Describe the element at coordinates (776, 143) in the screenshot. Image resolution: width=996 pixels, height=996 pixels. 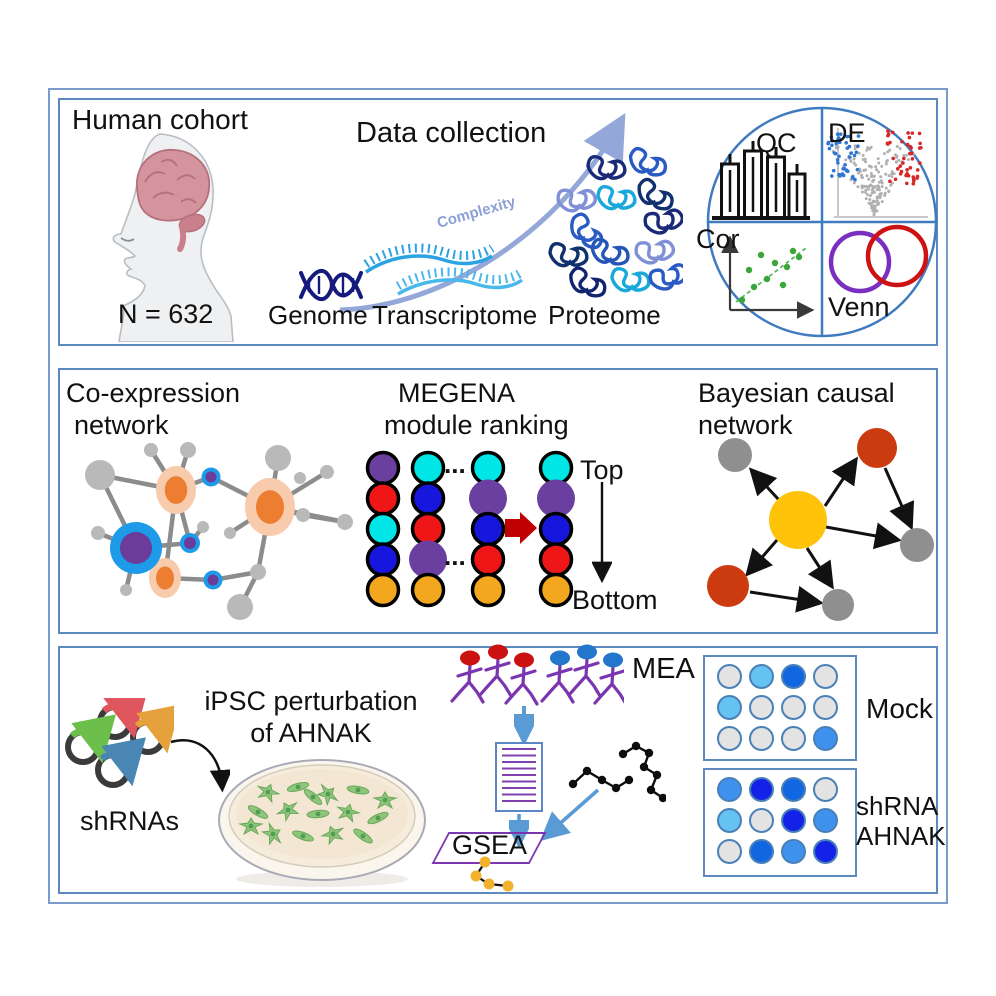
I see `qc-label: QC` at that location.